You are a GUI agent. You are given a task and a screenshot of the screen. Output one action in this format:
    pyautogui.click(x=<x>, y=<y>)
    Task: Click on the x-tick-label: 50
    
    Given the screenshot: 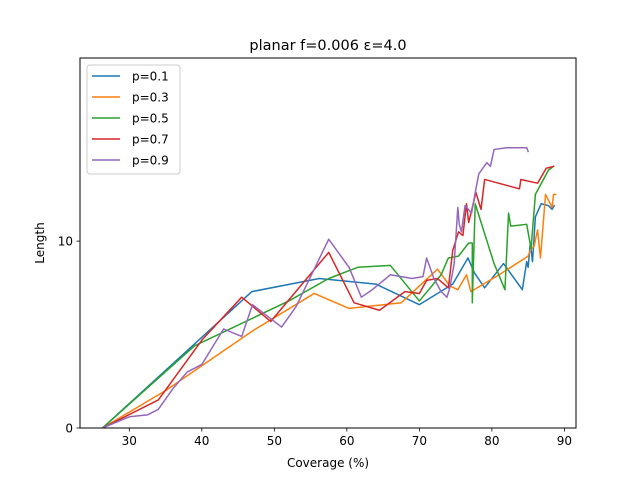 What is the action you would take?
    pyautogui.click(x=274, y=441)
    